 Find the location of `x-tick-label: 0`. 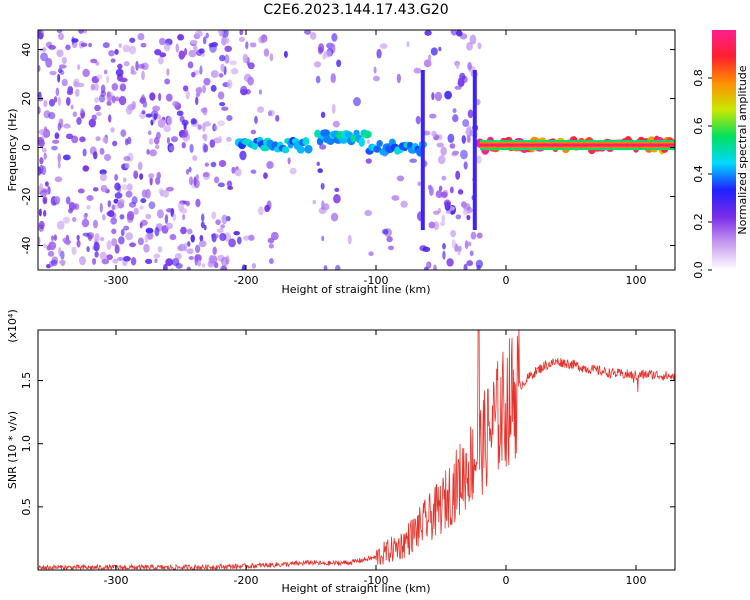

x-tick-label: 0 is located at coordinates (506, 280).